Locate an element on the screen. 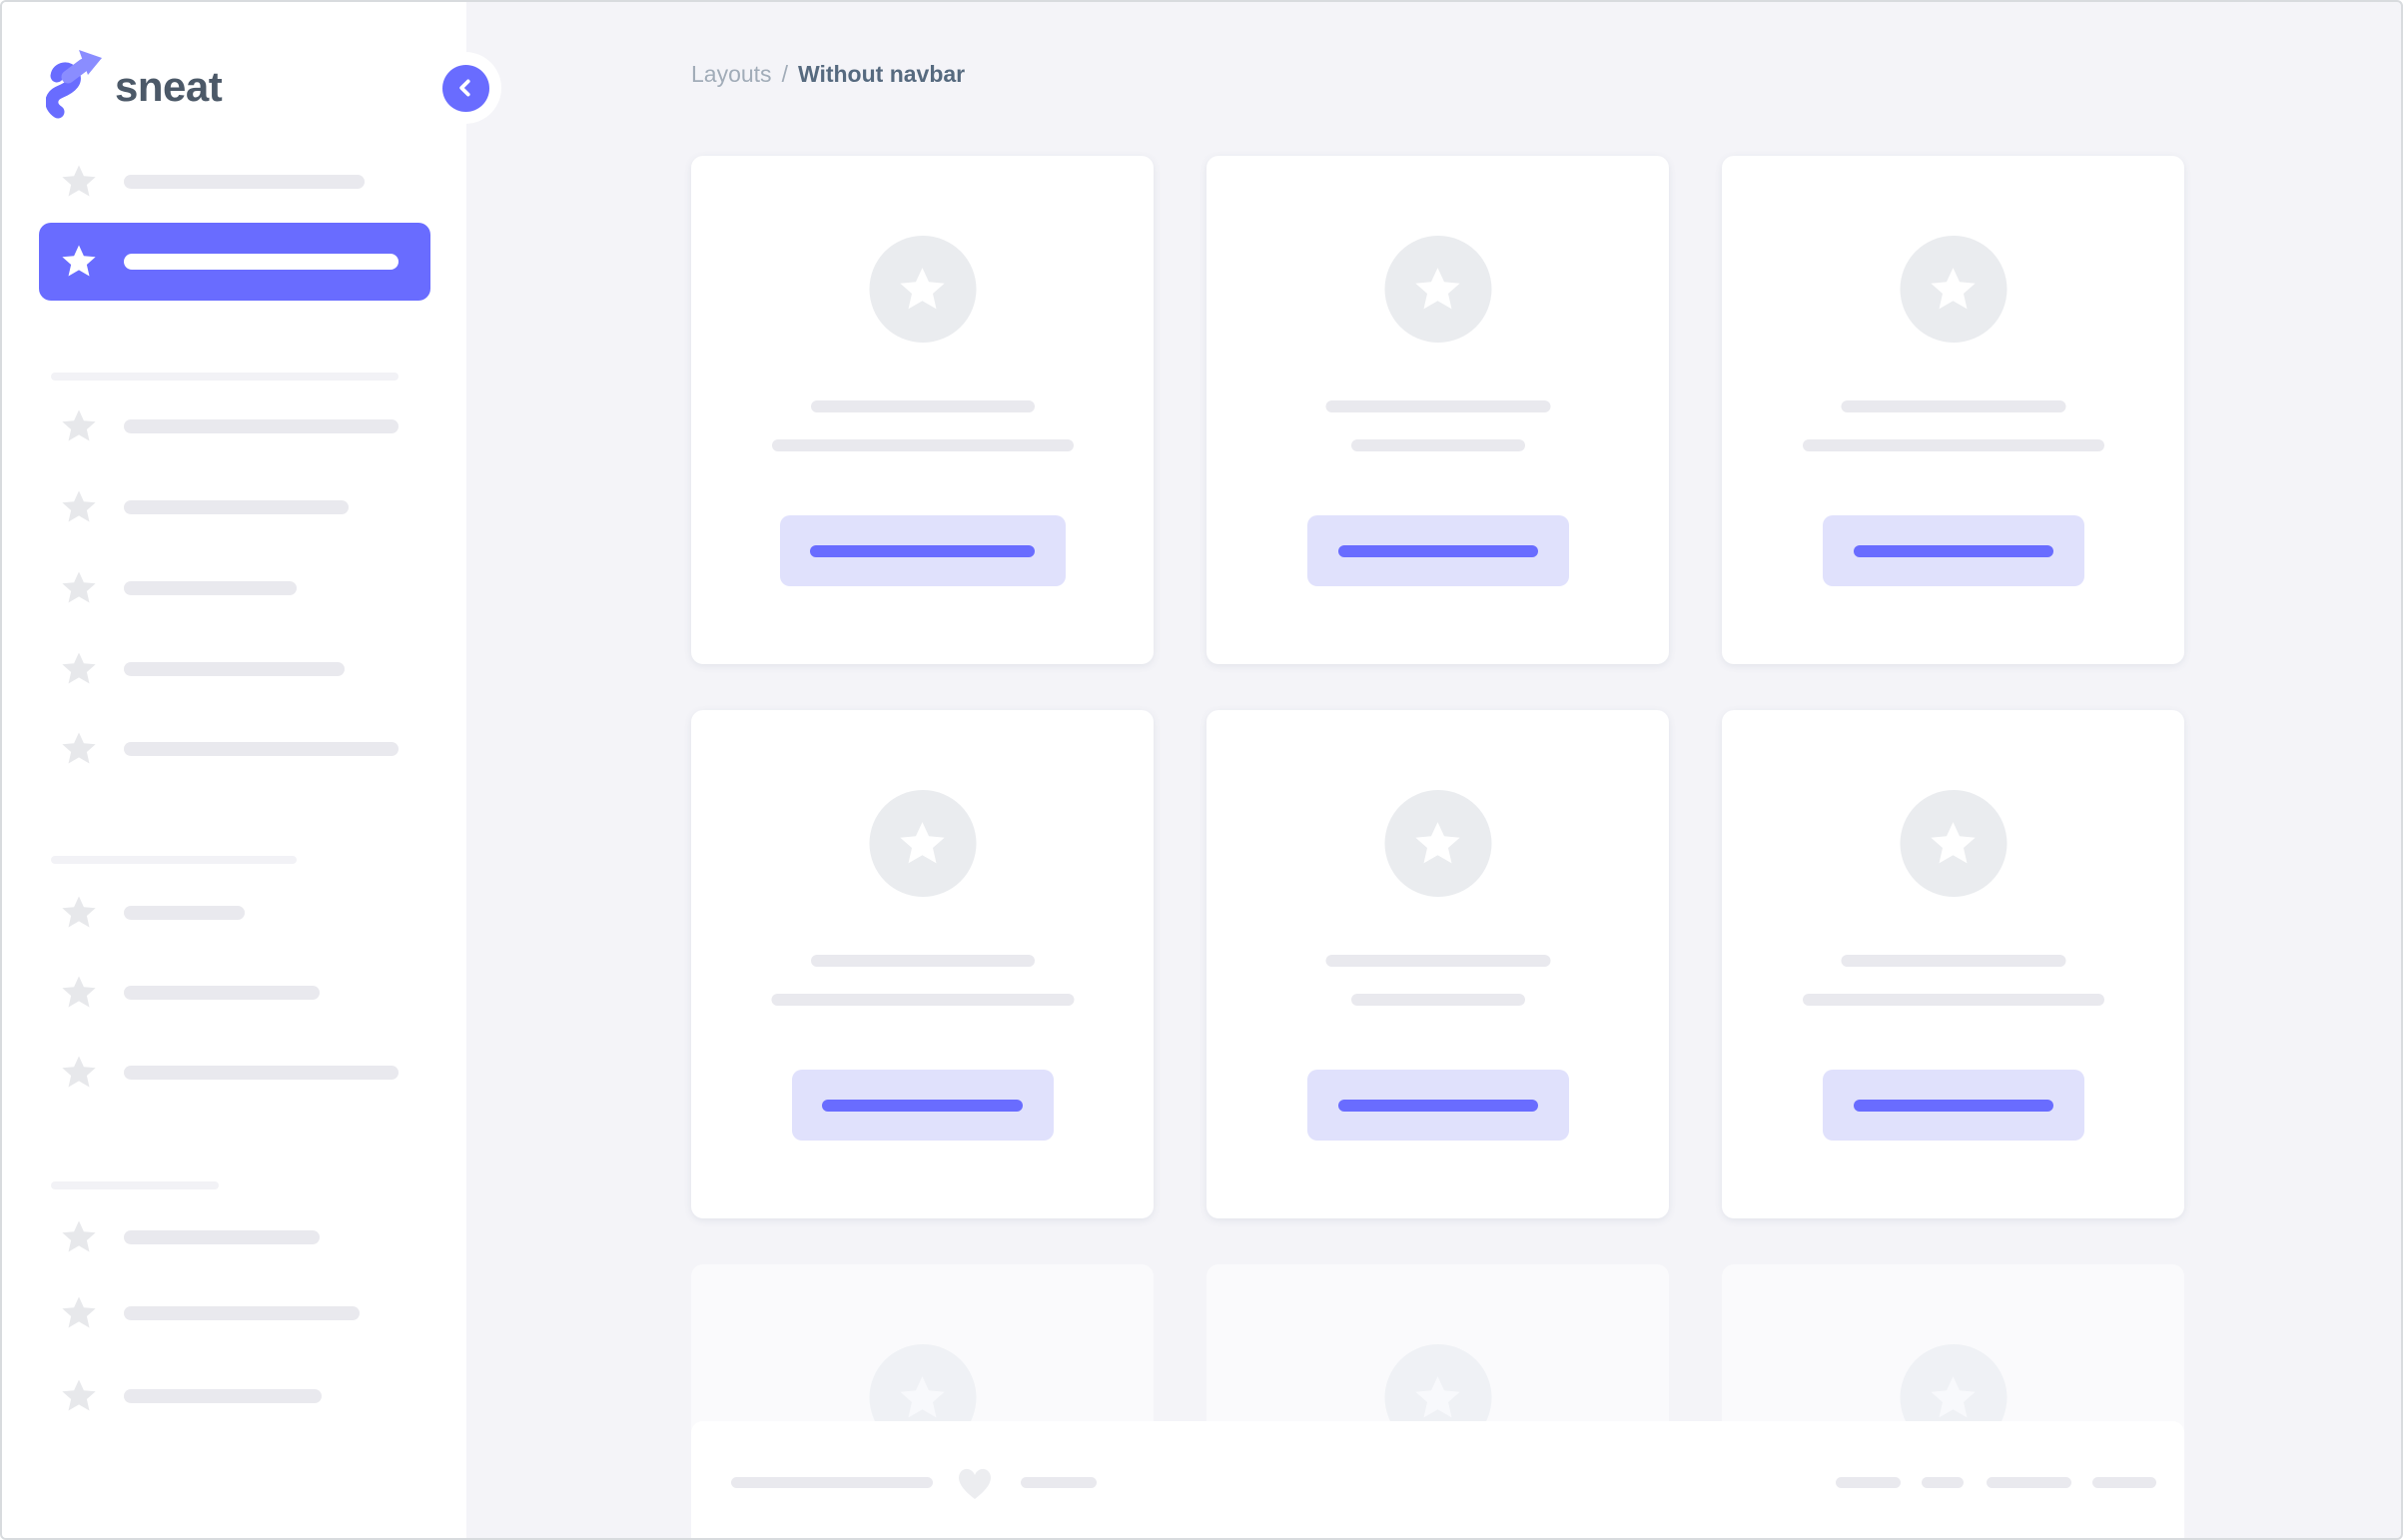  brand: sneat is located at coordinates (134, 86).